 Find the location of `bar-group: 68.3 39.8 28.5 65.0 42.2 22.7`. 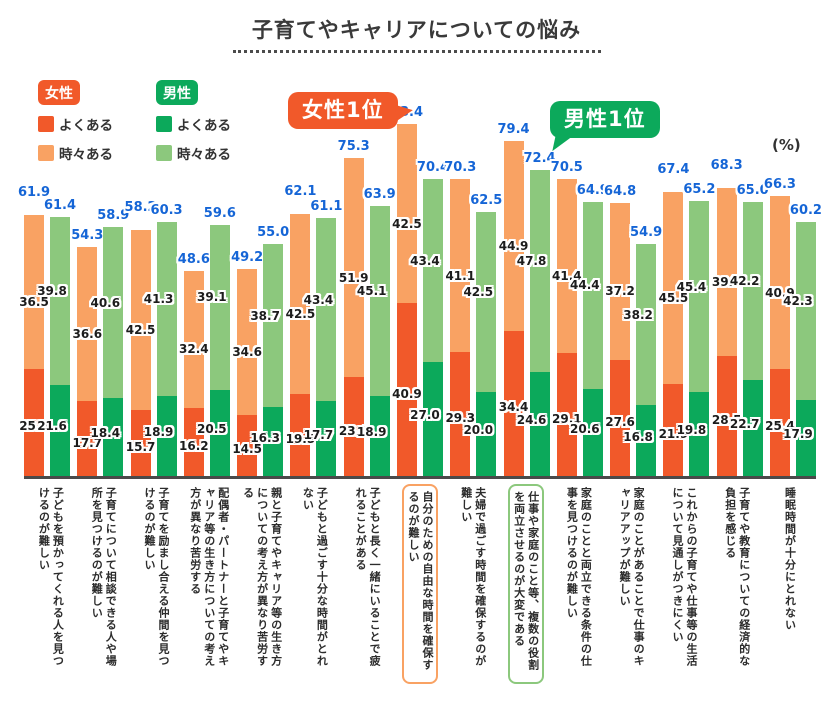

bar-group: 68.3 39.8 28.5 65.0 42.2 22.7 is located at coordinates (740, 286).